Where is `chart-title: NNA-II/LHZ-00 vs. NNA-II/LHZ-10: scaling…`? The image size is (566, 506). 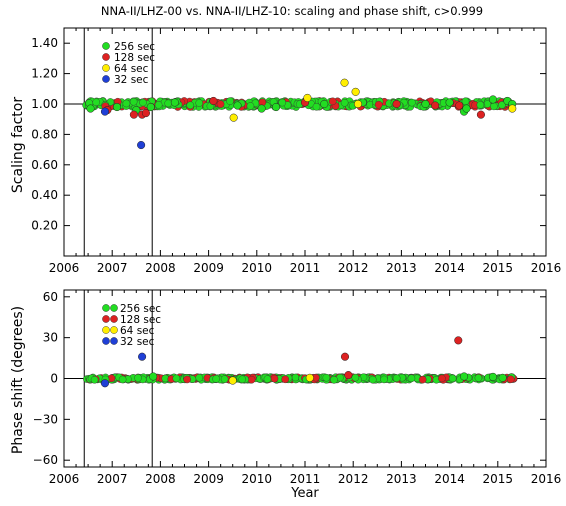 chart-title: NNA-II/LHZ-00 vs. NNA-II/LHZ-10: scaling… is located at coordinates (292, 11).